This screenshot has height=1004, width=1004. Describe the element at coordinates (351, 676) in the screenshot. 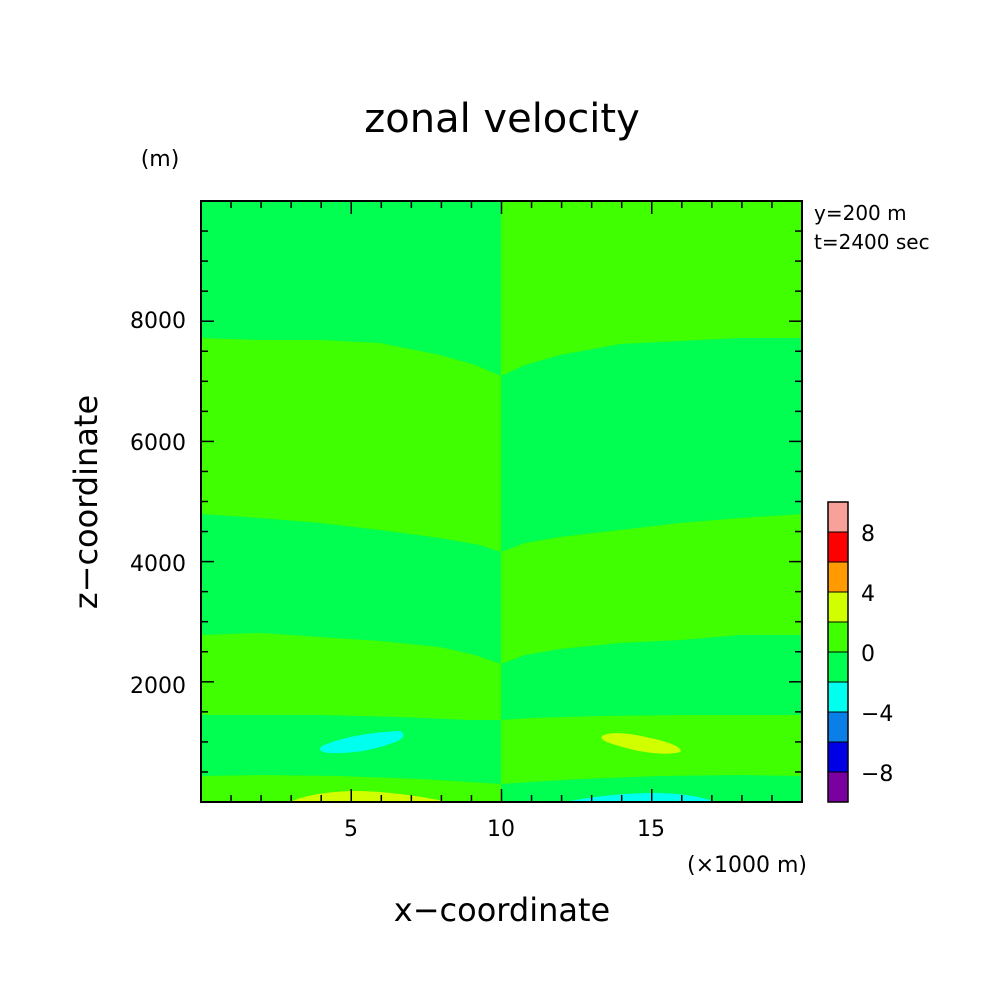

I see `band-left-lower` at that location.